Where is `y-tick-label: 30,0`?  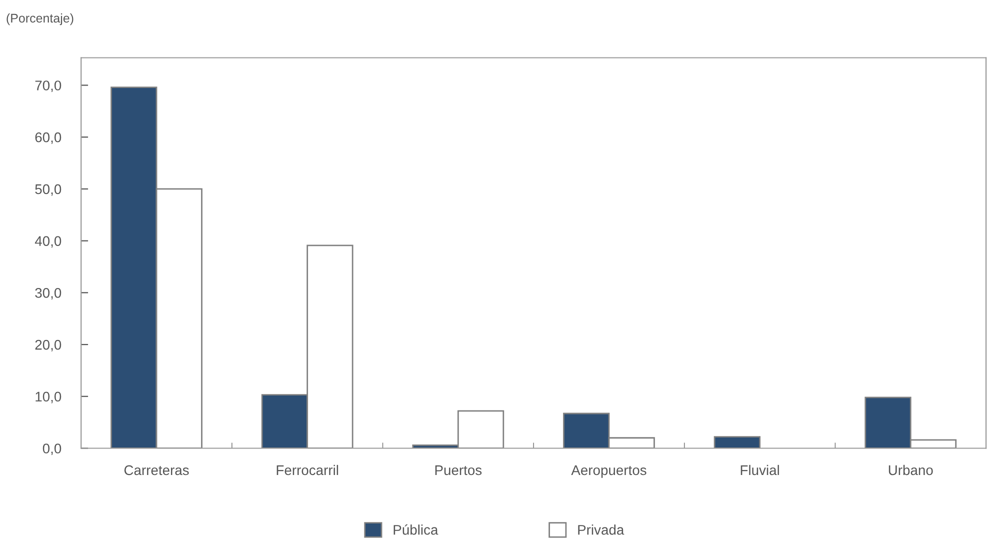 y-tick-label: 30,0 is located at coordinates (48, 294).